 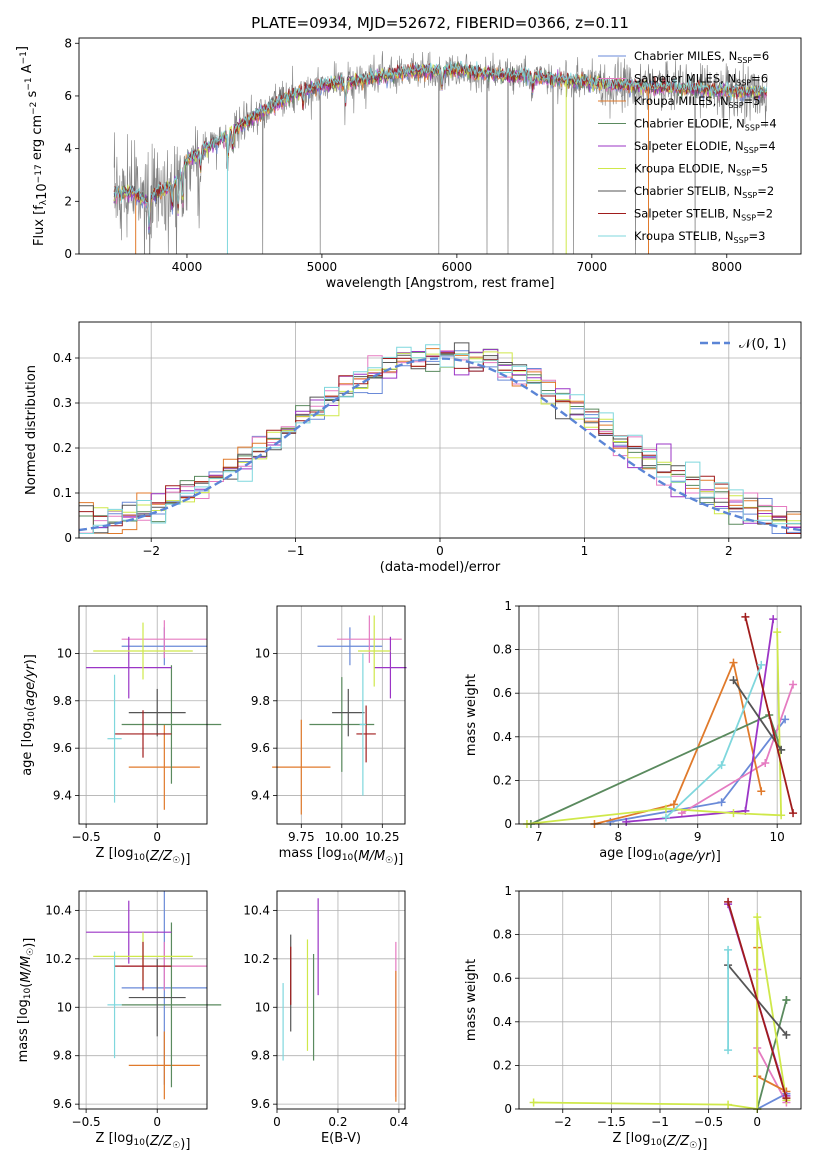 I want to click on y-tick-label: 4, so click(x=68, y=149).